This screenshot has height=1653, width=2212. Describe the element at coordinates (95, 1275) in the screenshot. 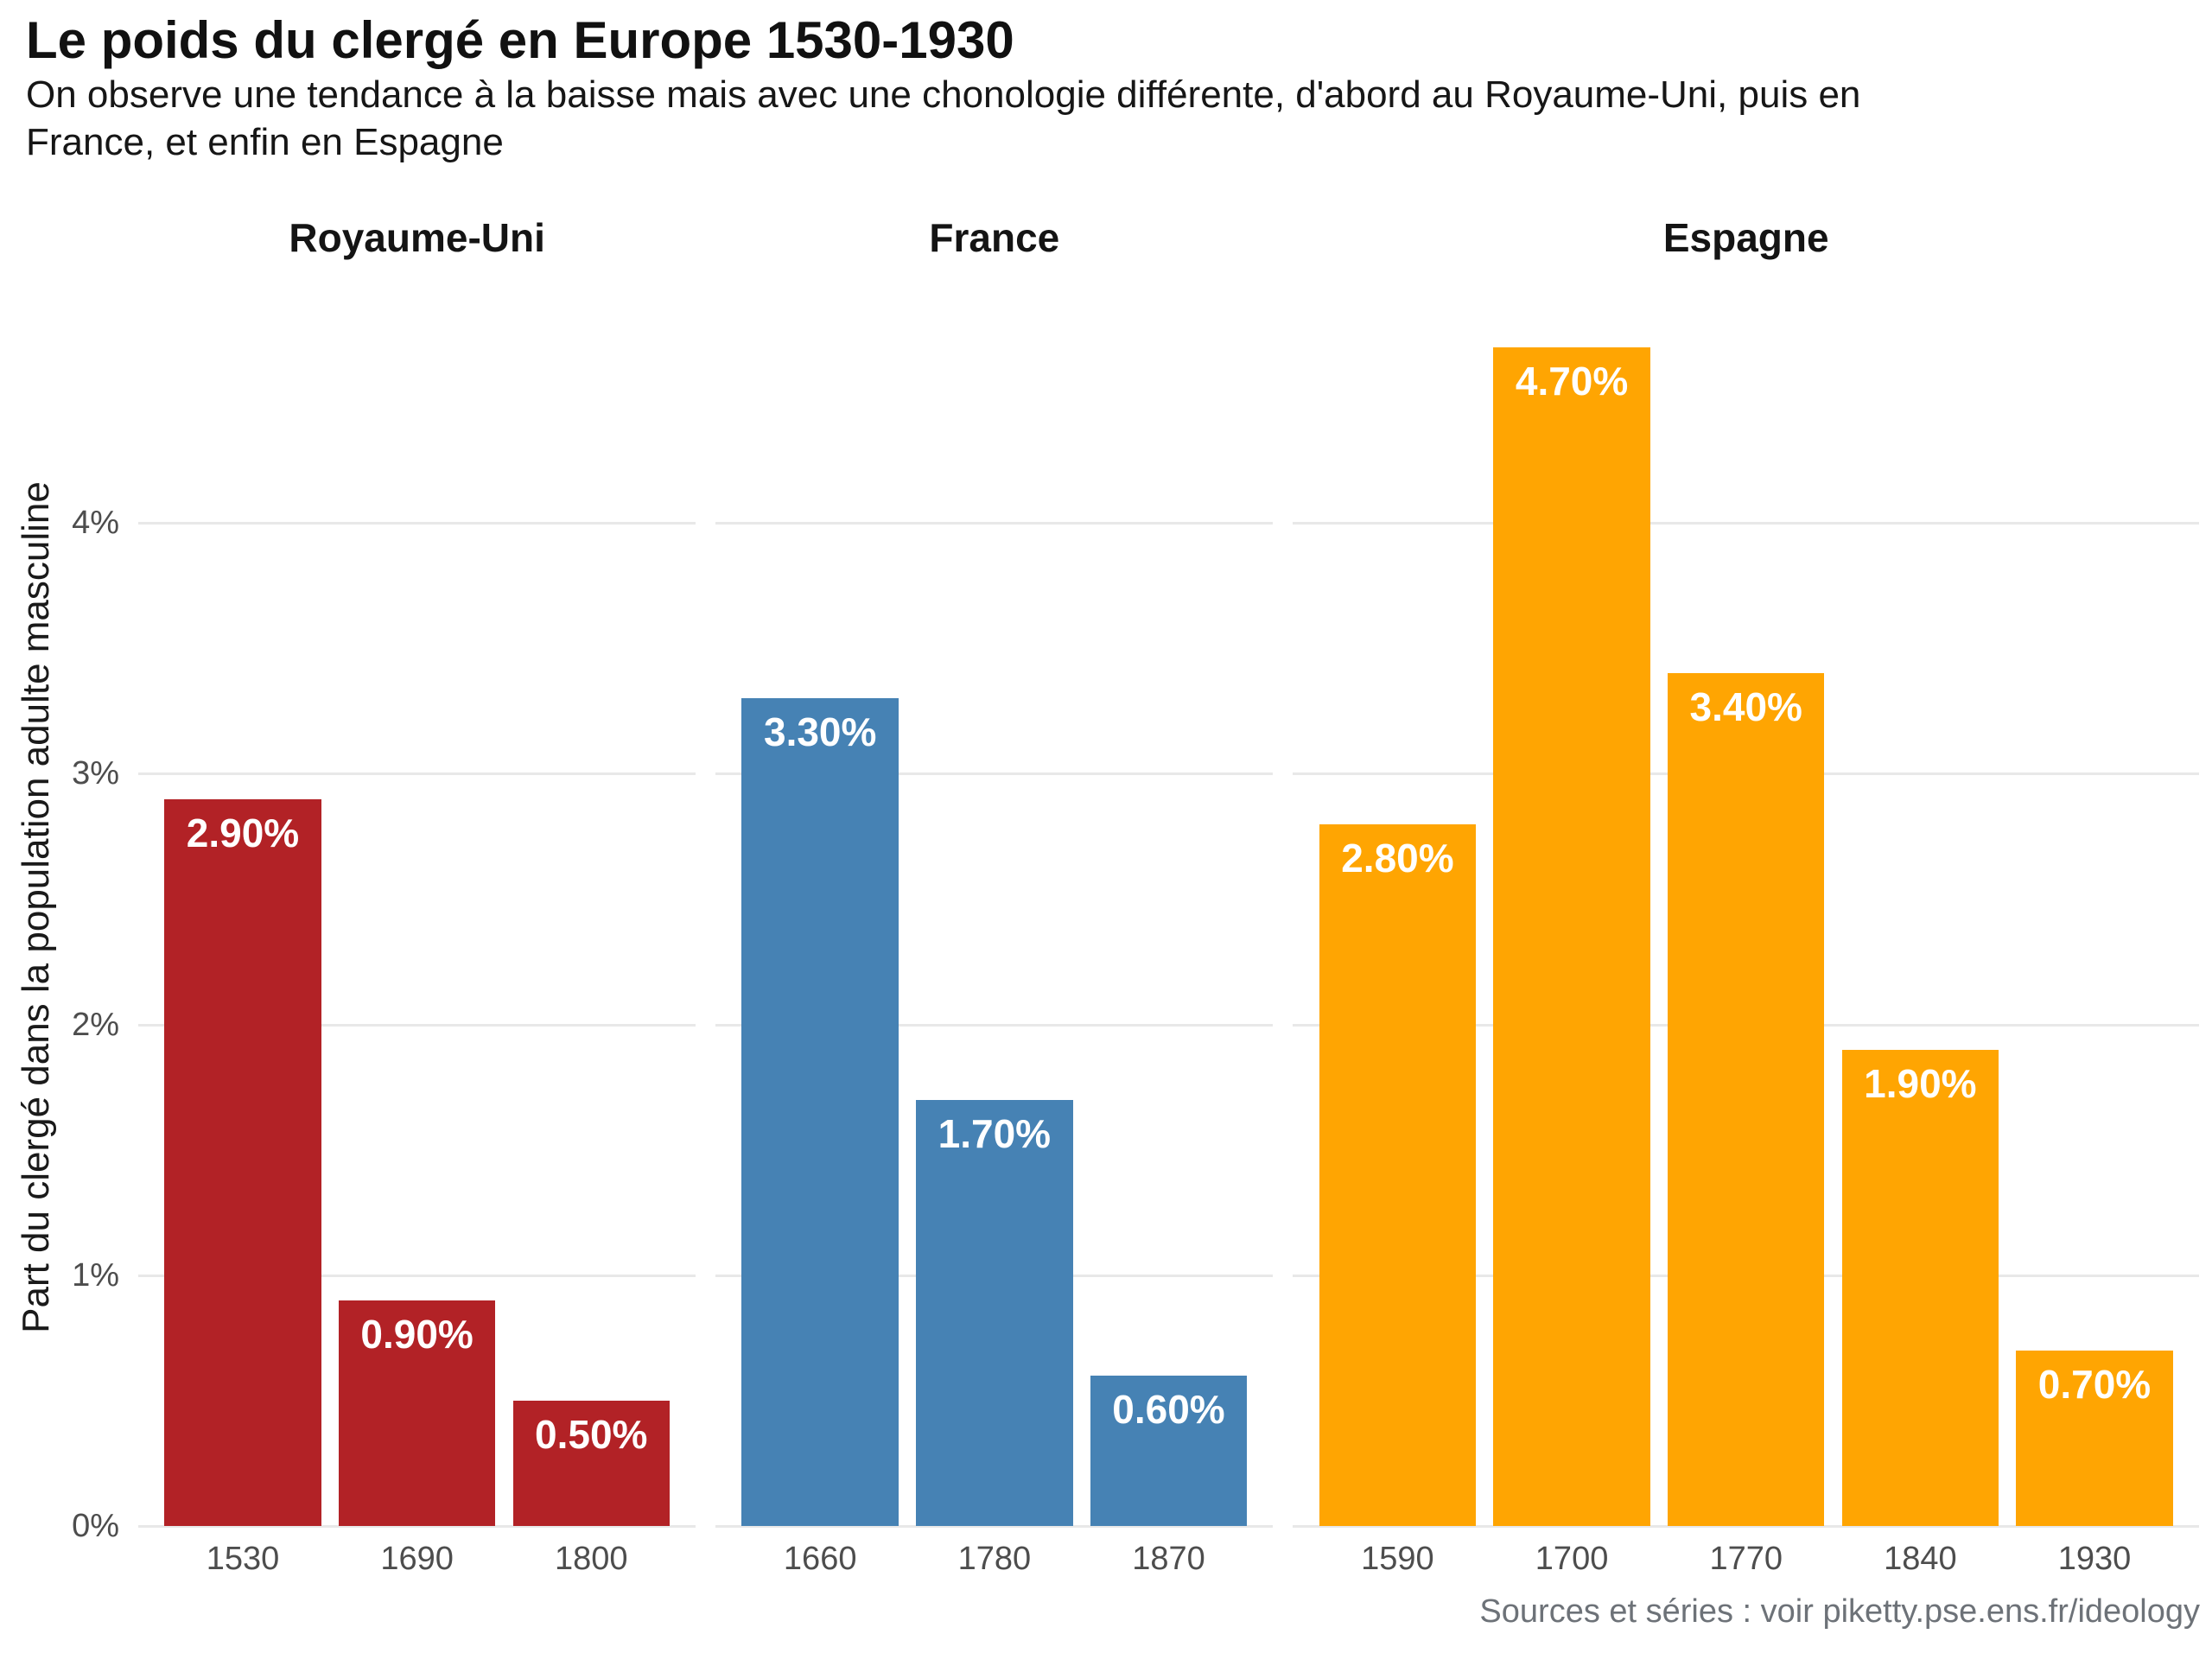

I see `y-tick-label: 1%` at that location.